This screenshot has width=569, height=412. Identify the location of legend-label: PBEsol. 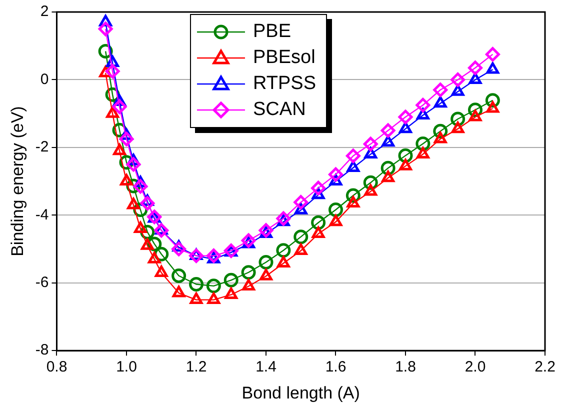
(284, 58).